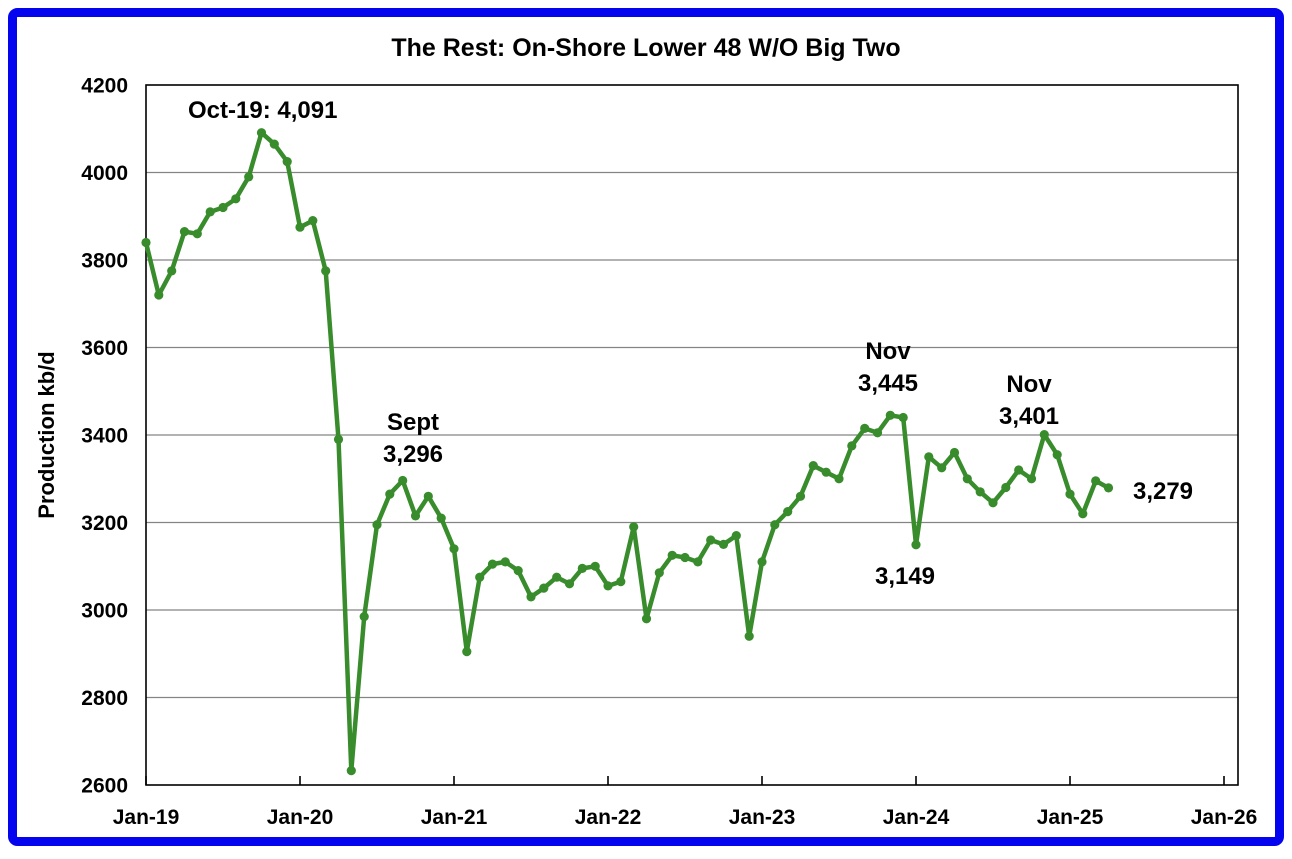  Describe the element at coordinates (413, 438) in the screenshot. I see `annotation-sep20-peak: Sept 3,296` at that location.